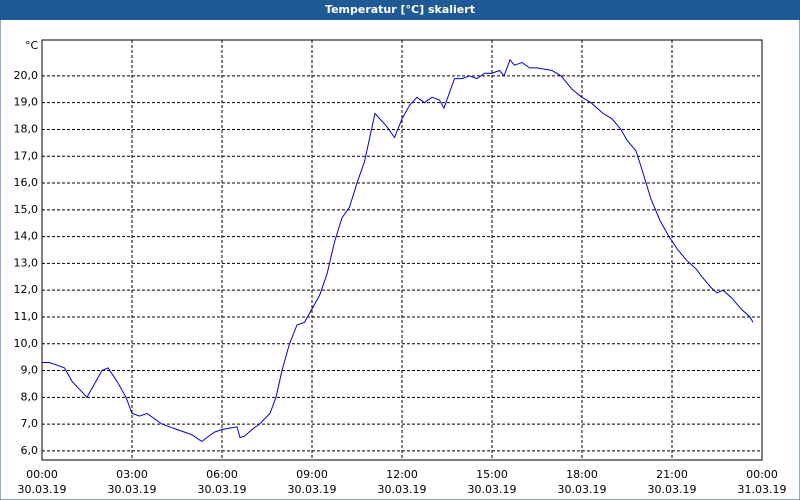 This screenshot has height=500, width=800. What do you see at coordinates (26, 289) in the screenshot?
I see `y-tick-label: 12,0` at bounding box center [26, 289].